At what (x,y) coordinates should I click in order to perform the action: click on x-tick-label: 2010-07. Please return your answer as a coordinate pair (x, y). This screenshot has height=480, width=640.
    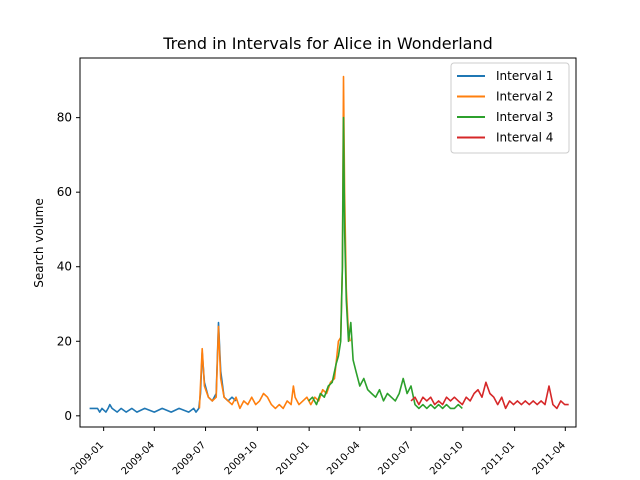
    Looking at the image, I should click on (394, 458).